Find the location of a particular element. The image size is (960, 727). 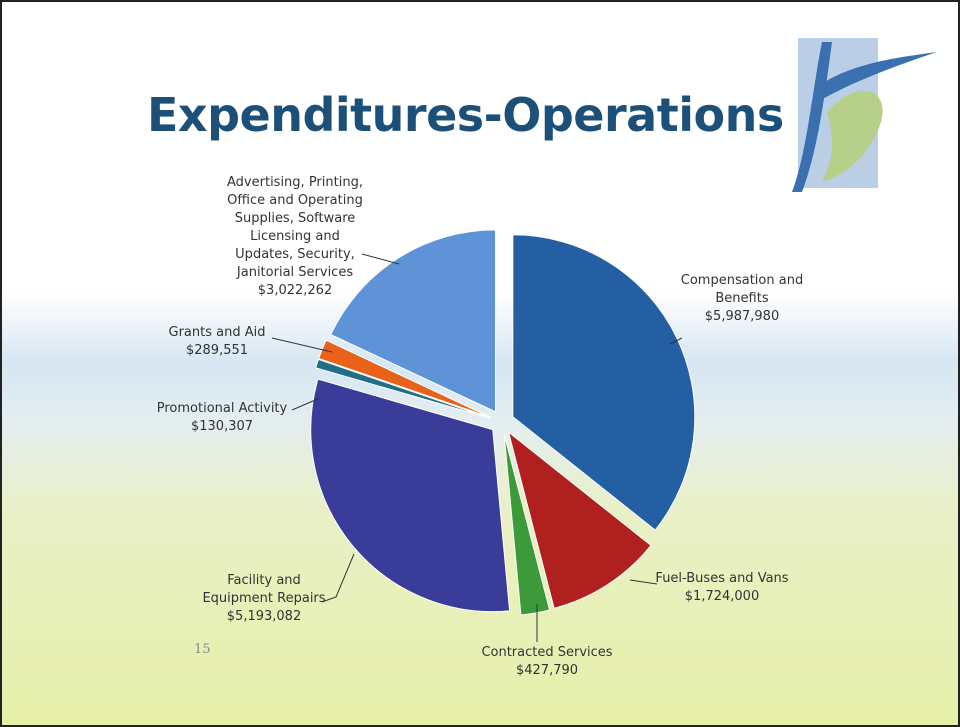

slice-label: Compensation and Benefits $5,987,980 is located at coordinates (742, 299).